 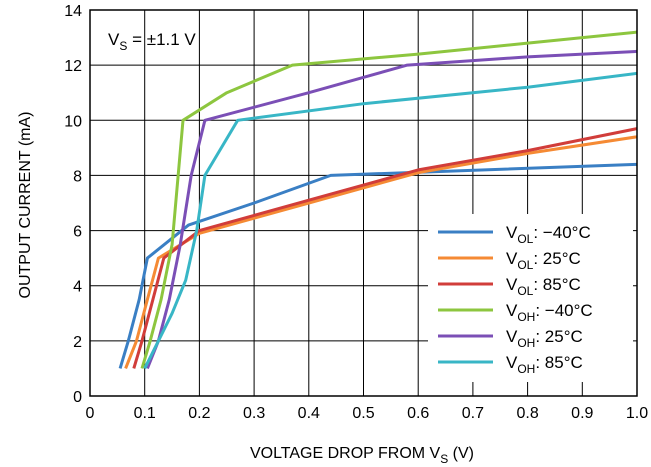 What do you see at coordinates (25, 205) in the screenshot?
I see `y-axis-label: OUTPUT CURRENT (mA)` at bounding box center [25, 205].